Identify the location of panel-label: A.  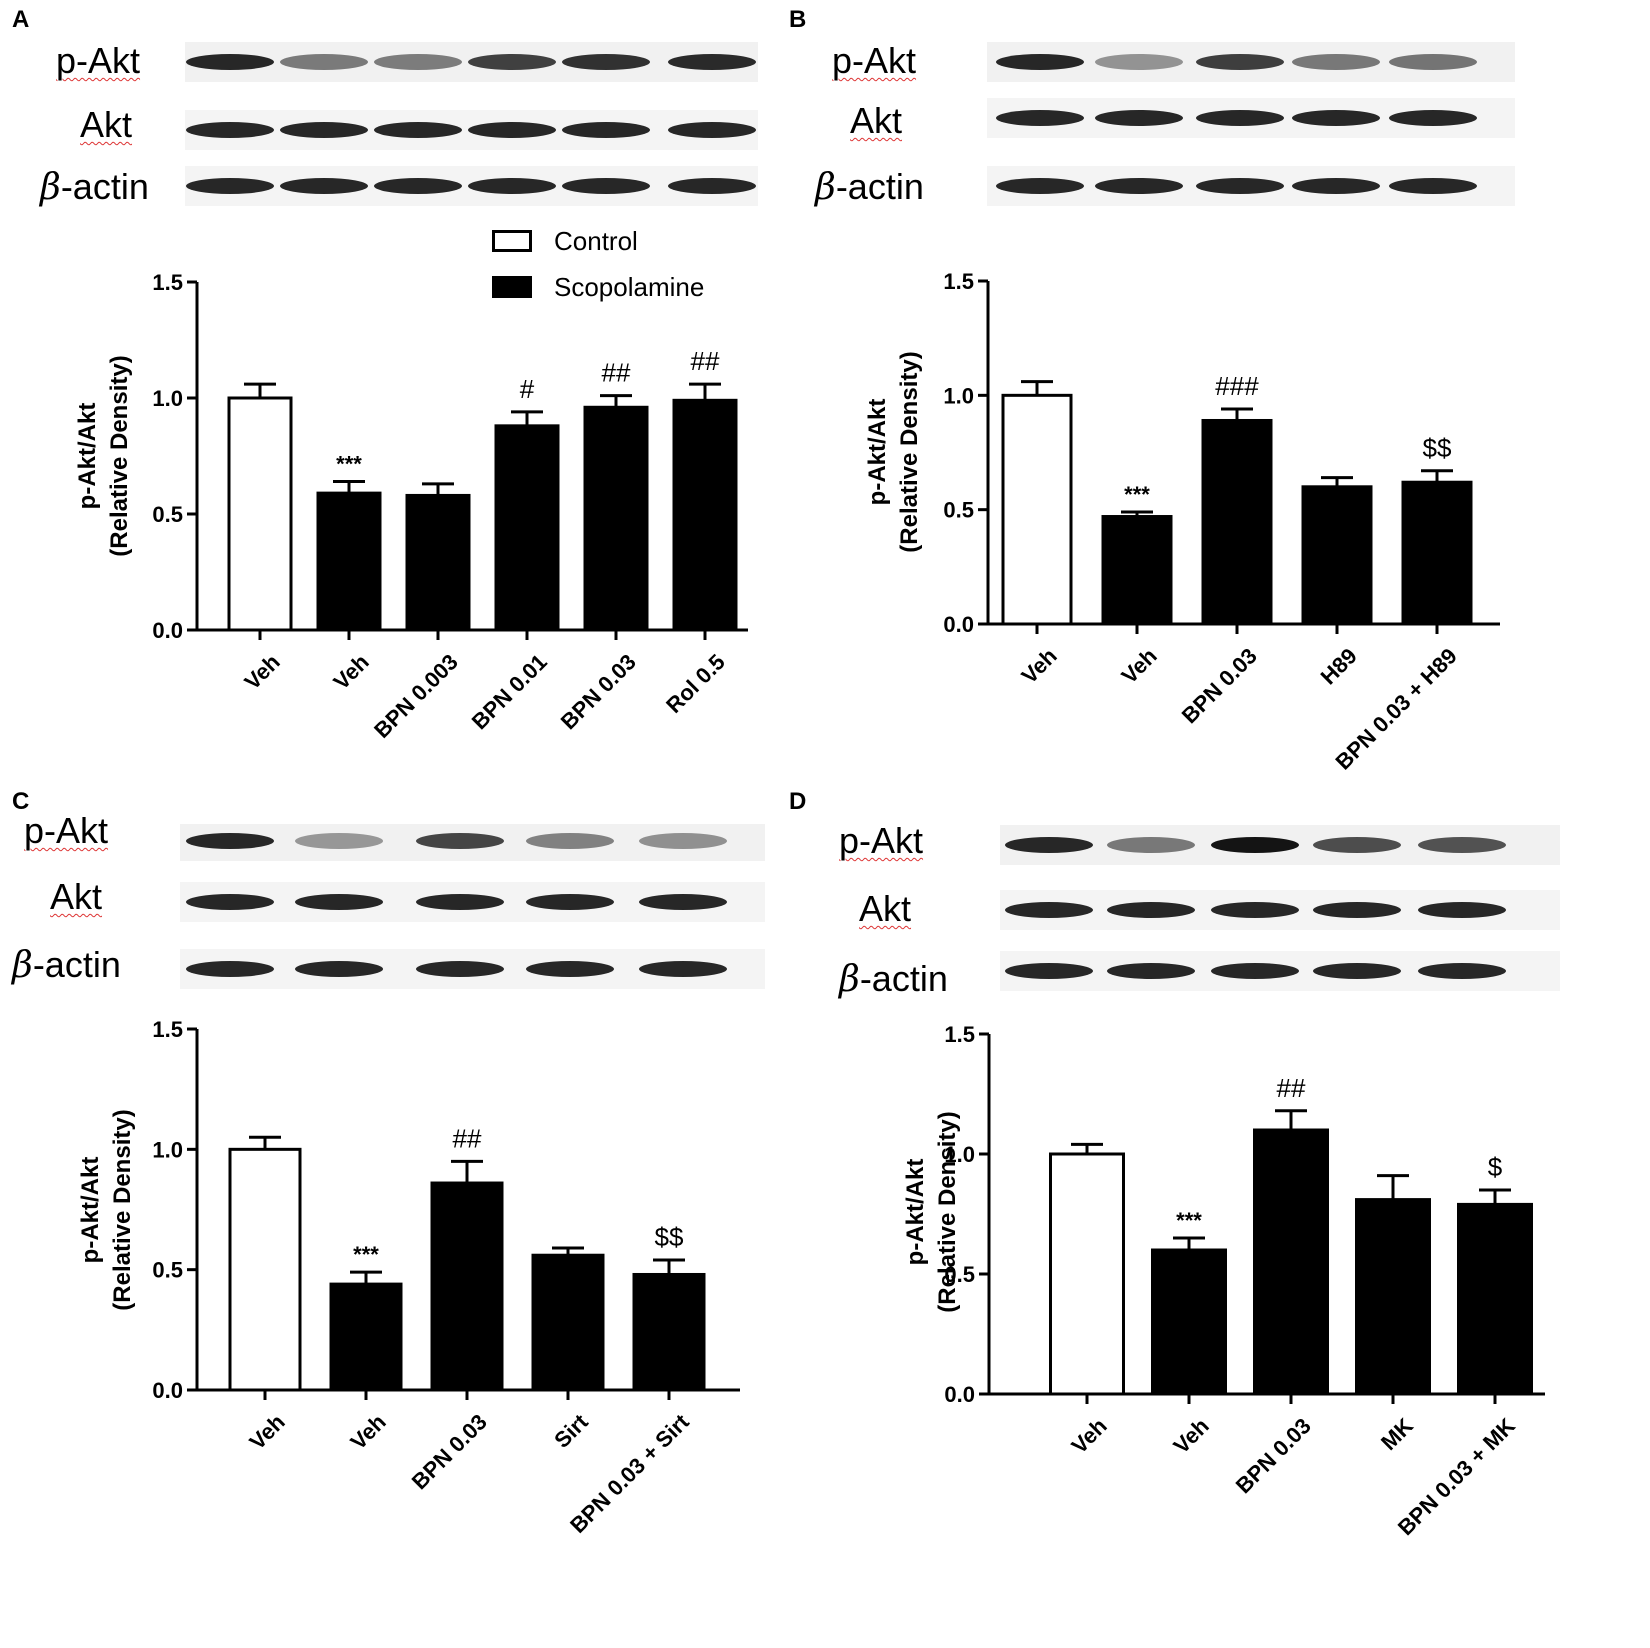
(21, 19).